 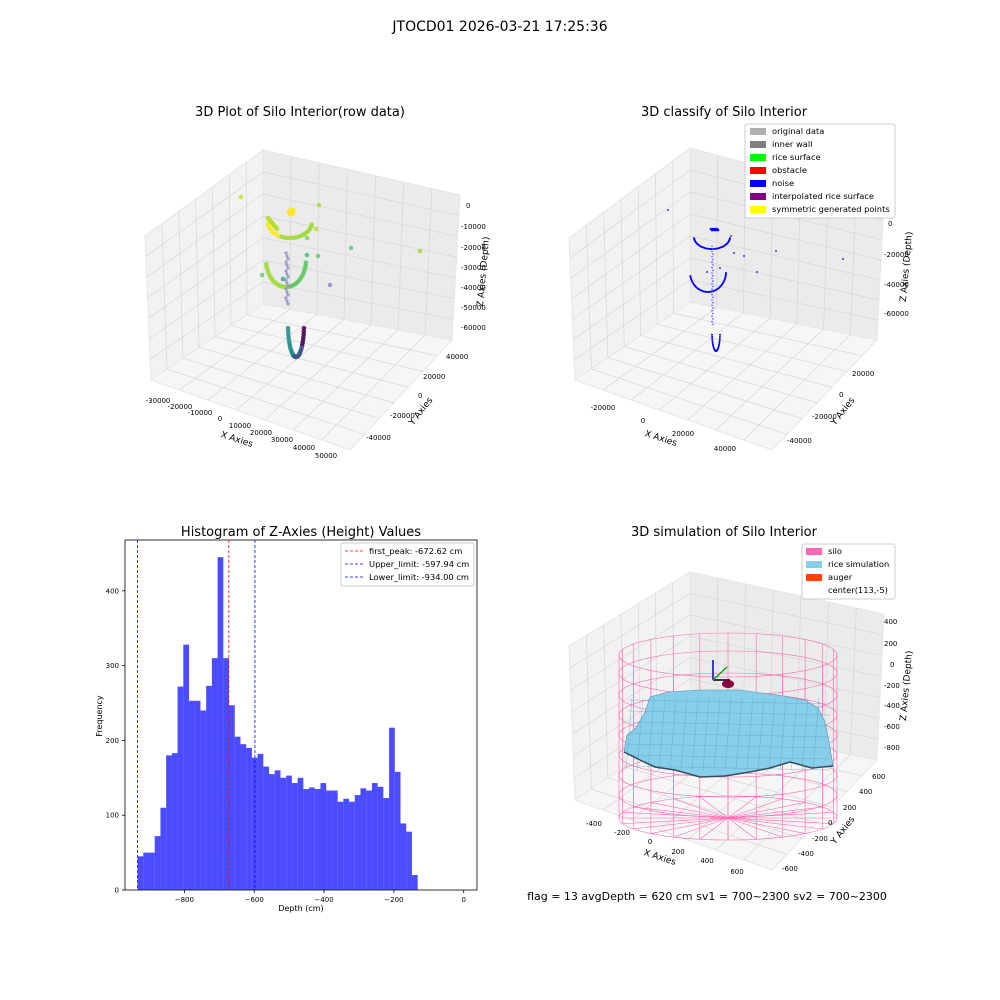 What do you see at coordinates (457, 357) in the screenshot?
I see `raw-ytick-4: 40000` at bounding box center [457, 357].